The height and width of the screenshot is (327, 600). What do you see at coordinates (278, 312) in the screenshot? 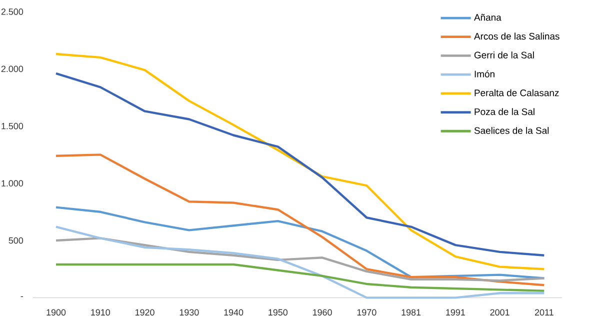
I see `x-tick-label: 1950` at bounding box center [278, 312].